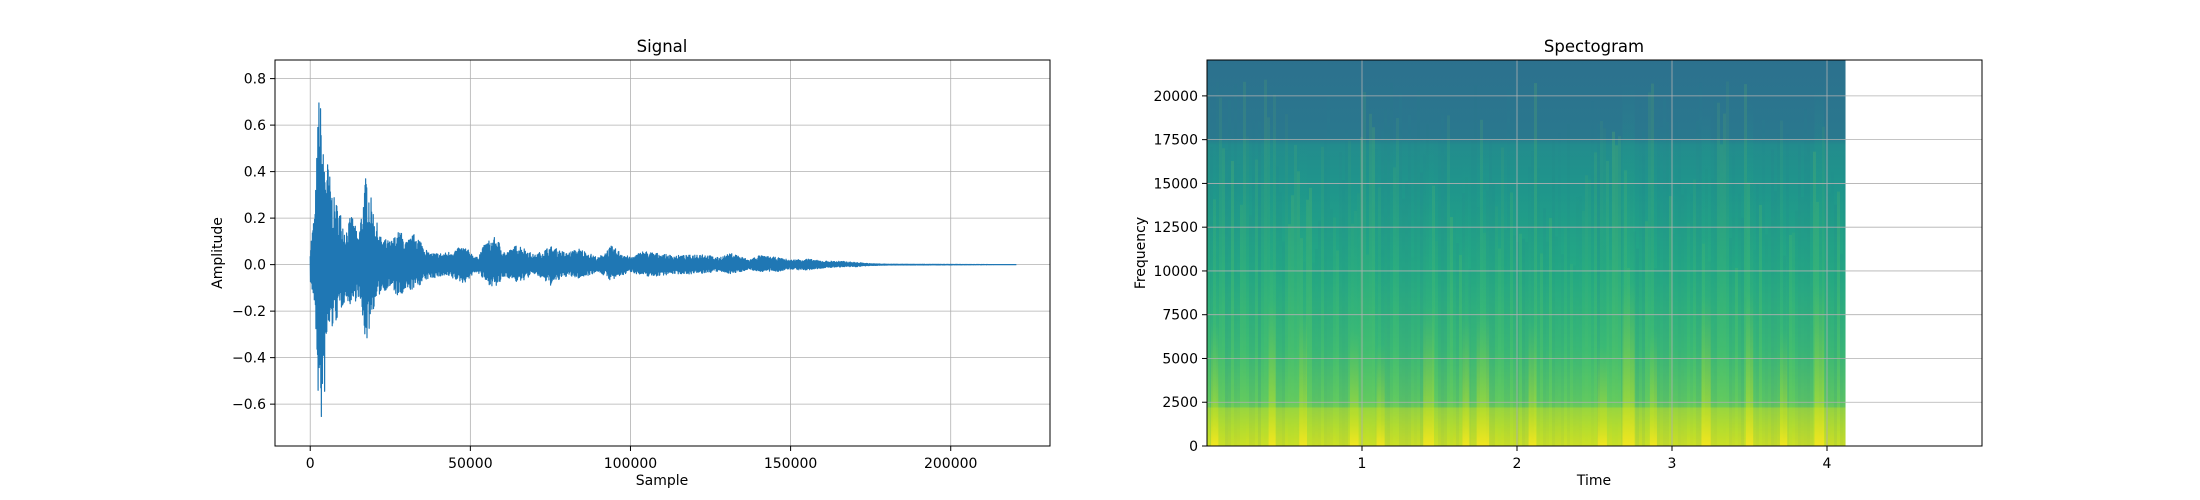  I want to click on spectrogram-y-tick-label: 17500, so click(1175, 141).